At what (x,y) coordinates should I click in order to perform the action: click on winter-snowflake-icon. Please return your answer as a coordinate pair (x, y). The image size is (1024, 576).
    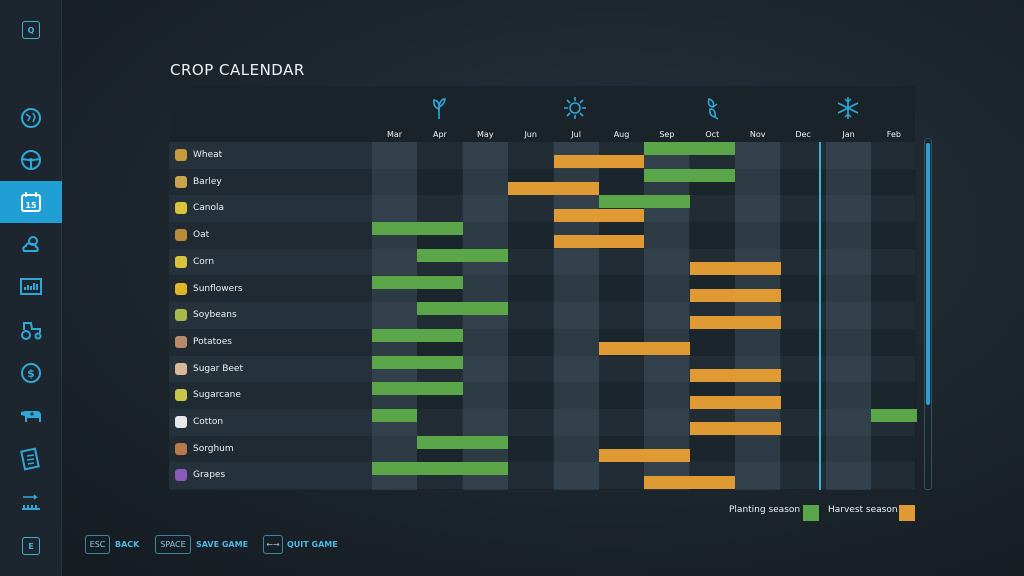
    Looking at the image, I should click on (848, 108).